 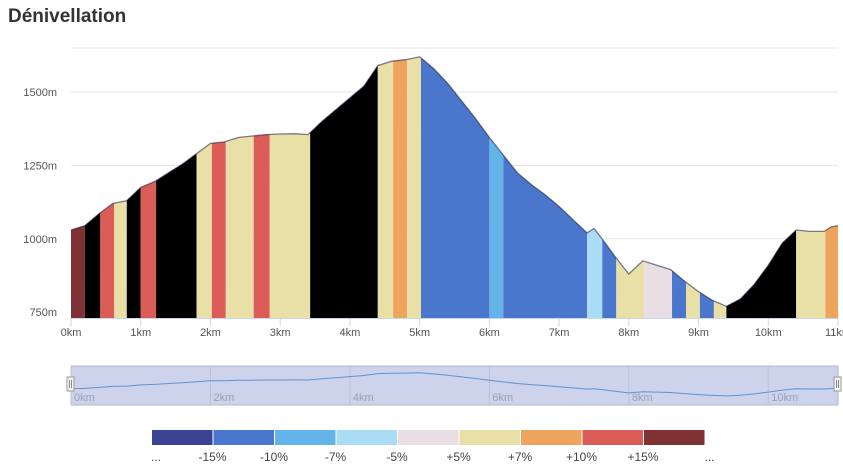 What do you see at coordinates (212, 457) in the screenshot?
I see `legend-label: -15%` at bounding box center [212, 457].